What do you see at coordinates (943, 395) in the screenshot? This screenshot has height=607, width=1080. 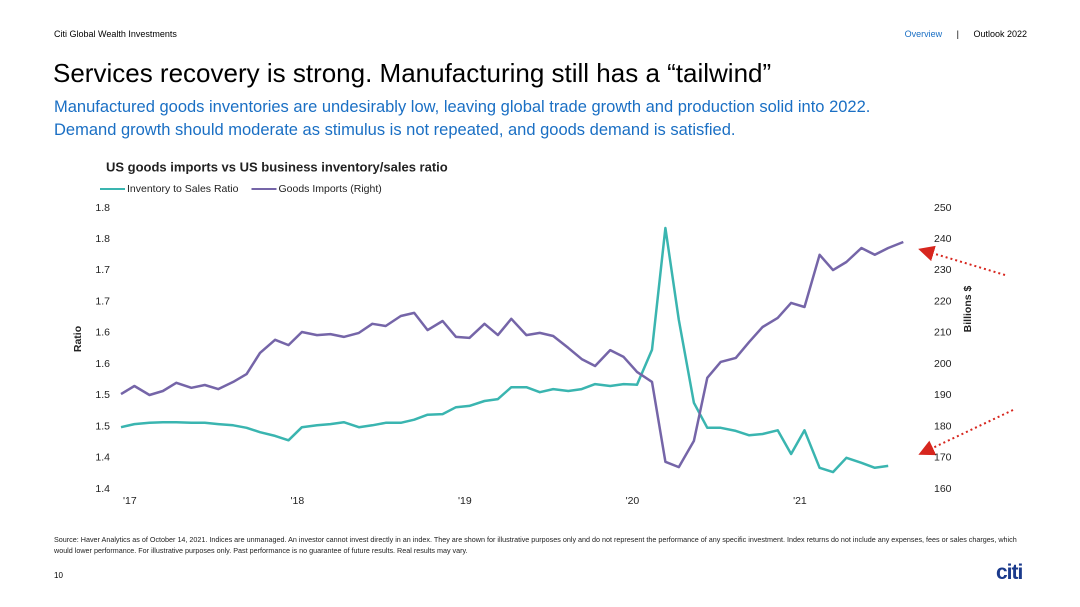 I see `y2-tick-label: 190` at bounding box center [943, 395].